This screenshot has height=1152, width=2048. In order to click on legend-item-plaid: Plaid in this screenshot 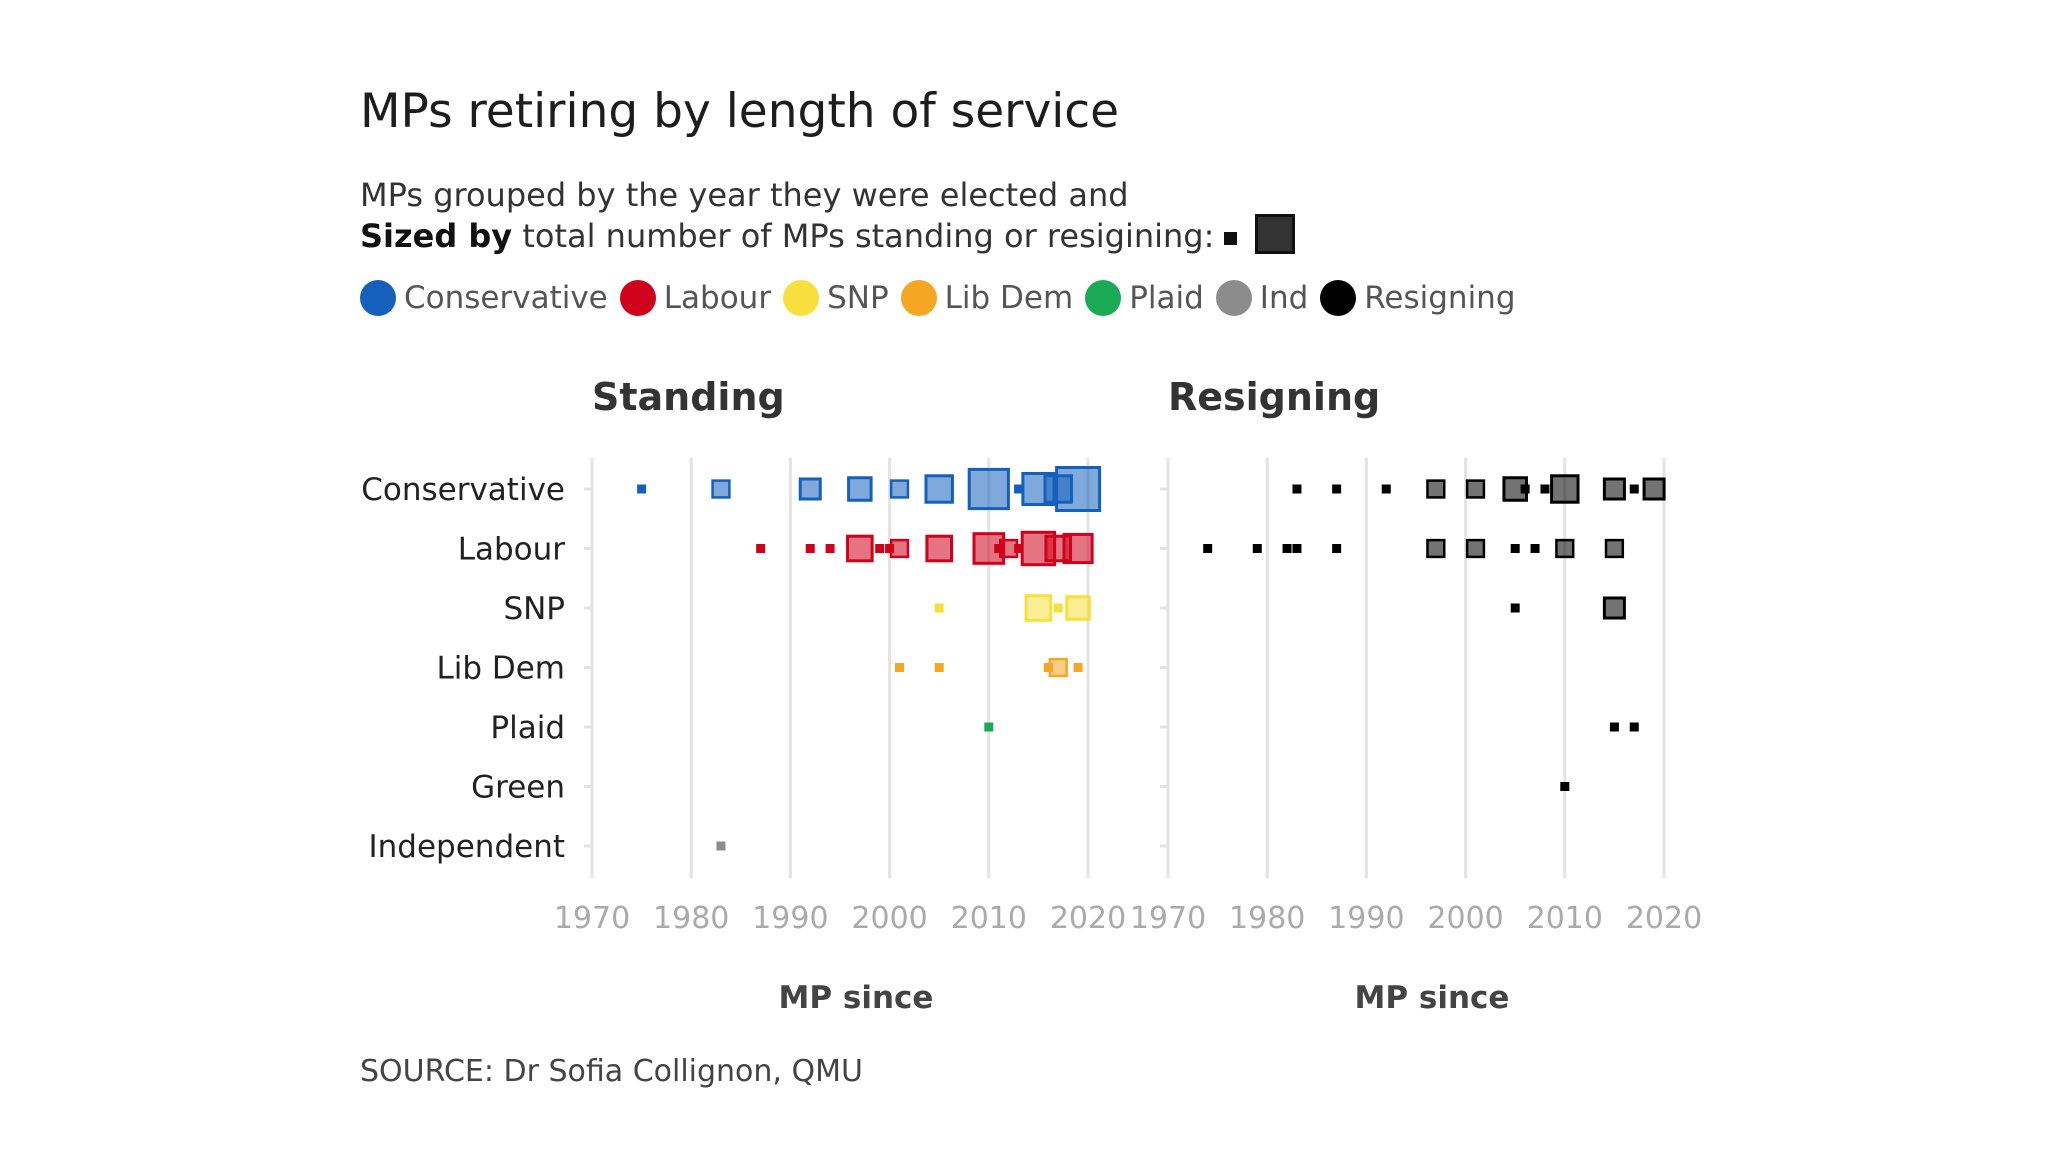, I will do `click(1144, 298)`.